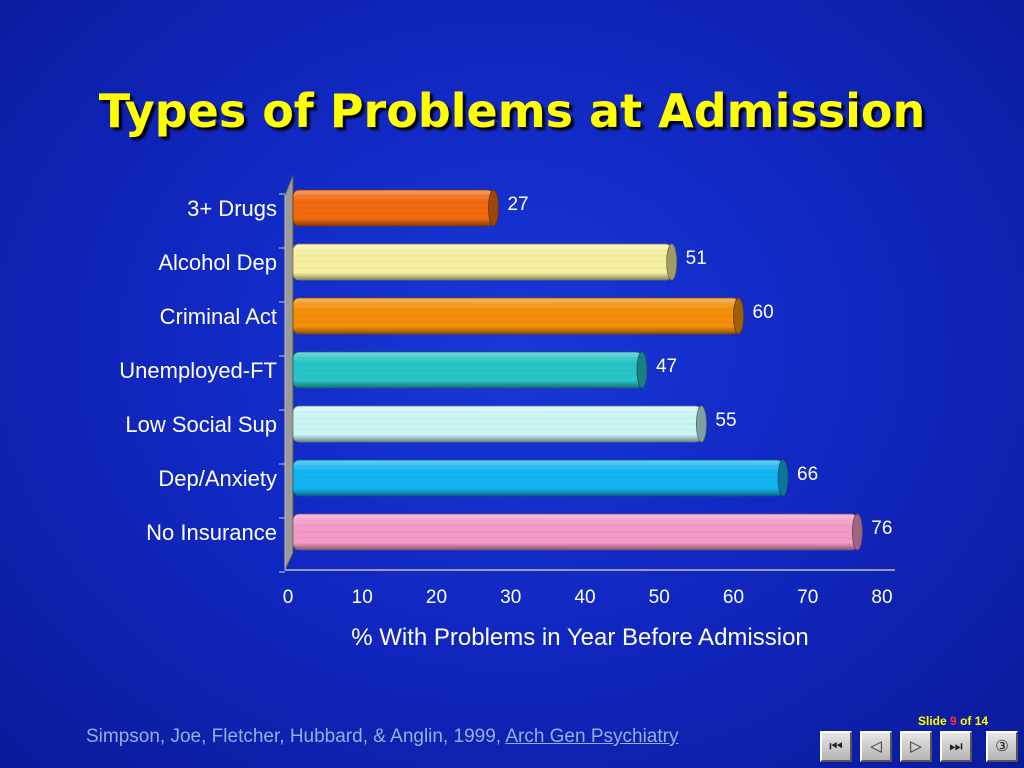 This screenshot has height=768, width=1024. I want to click on data-label: 47, so click(666, 366).